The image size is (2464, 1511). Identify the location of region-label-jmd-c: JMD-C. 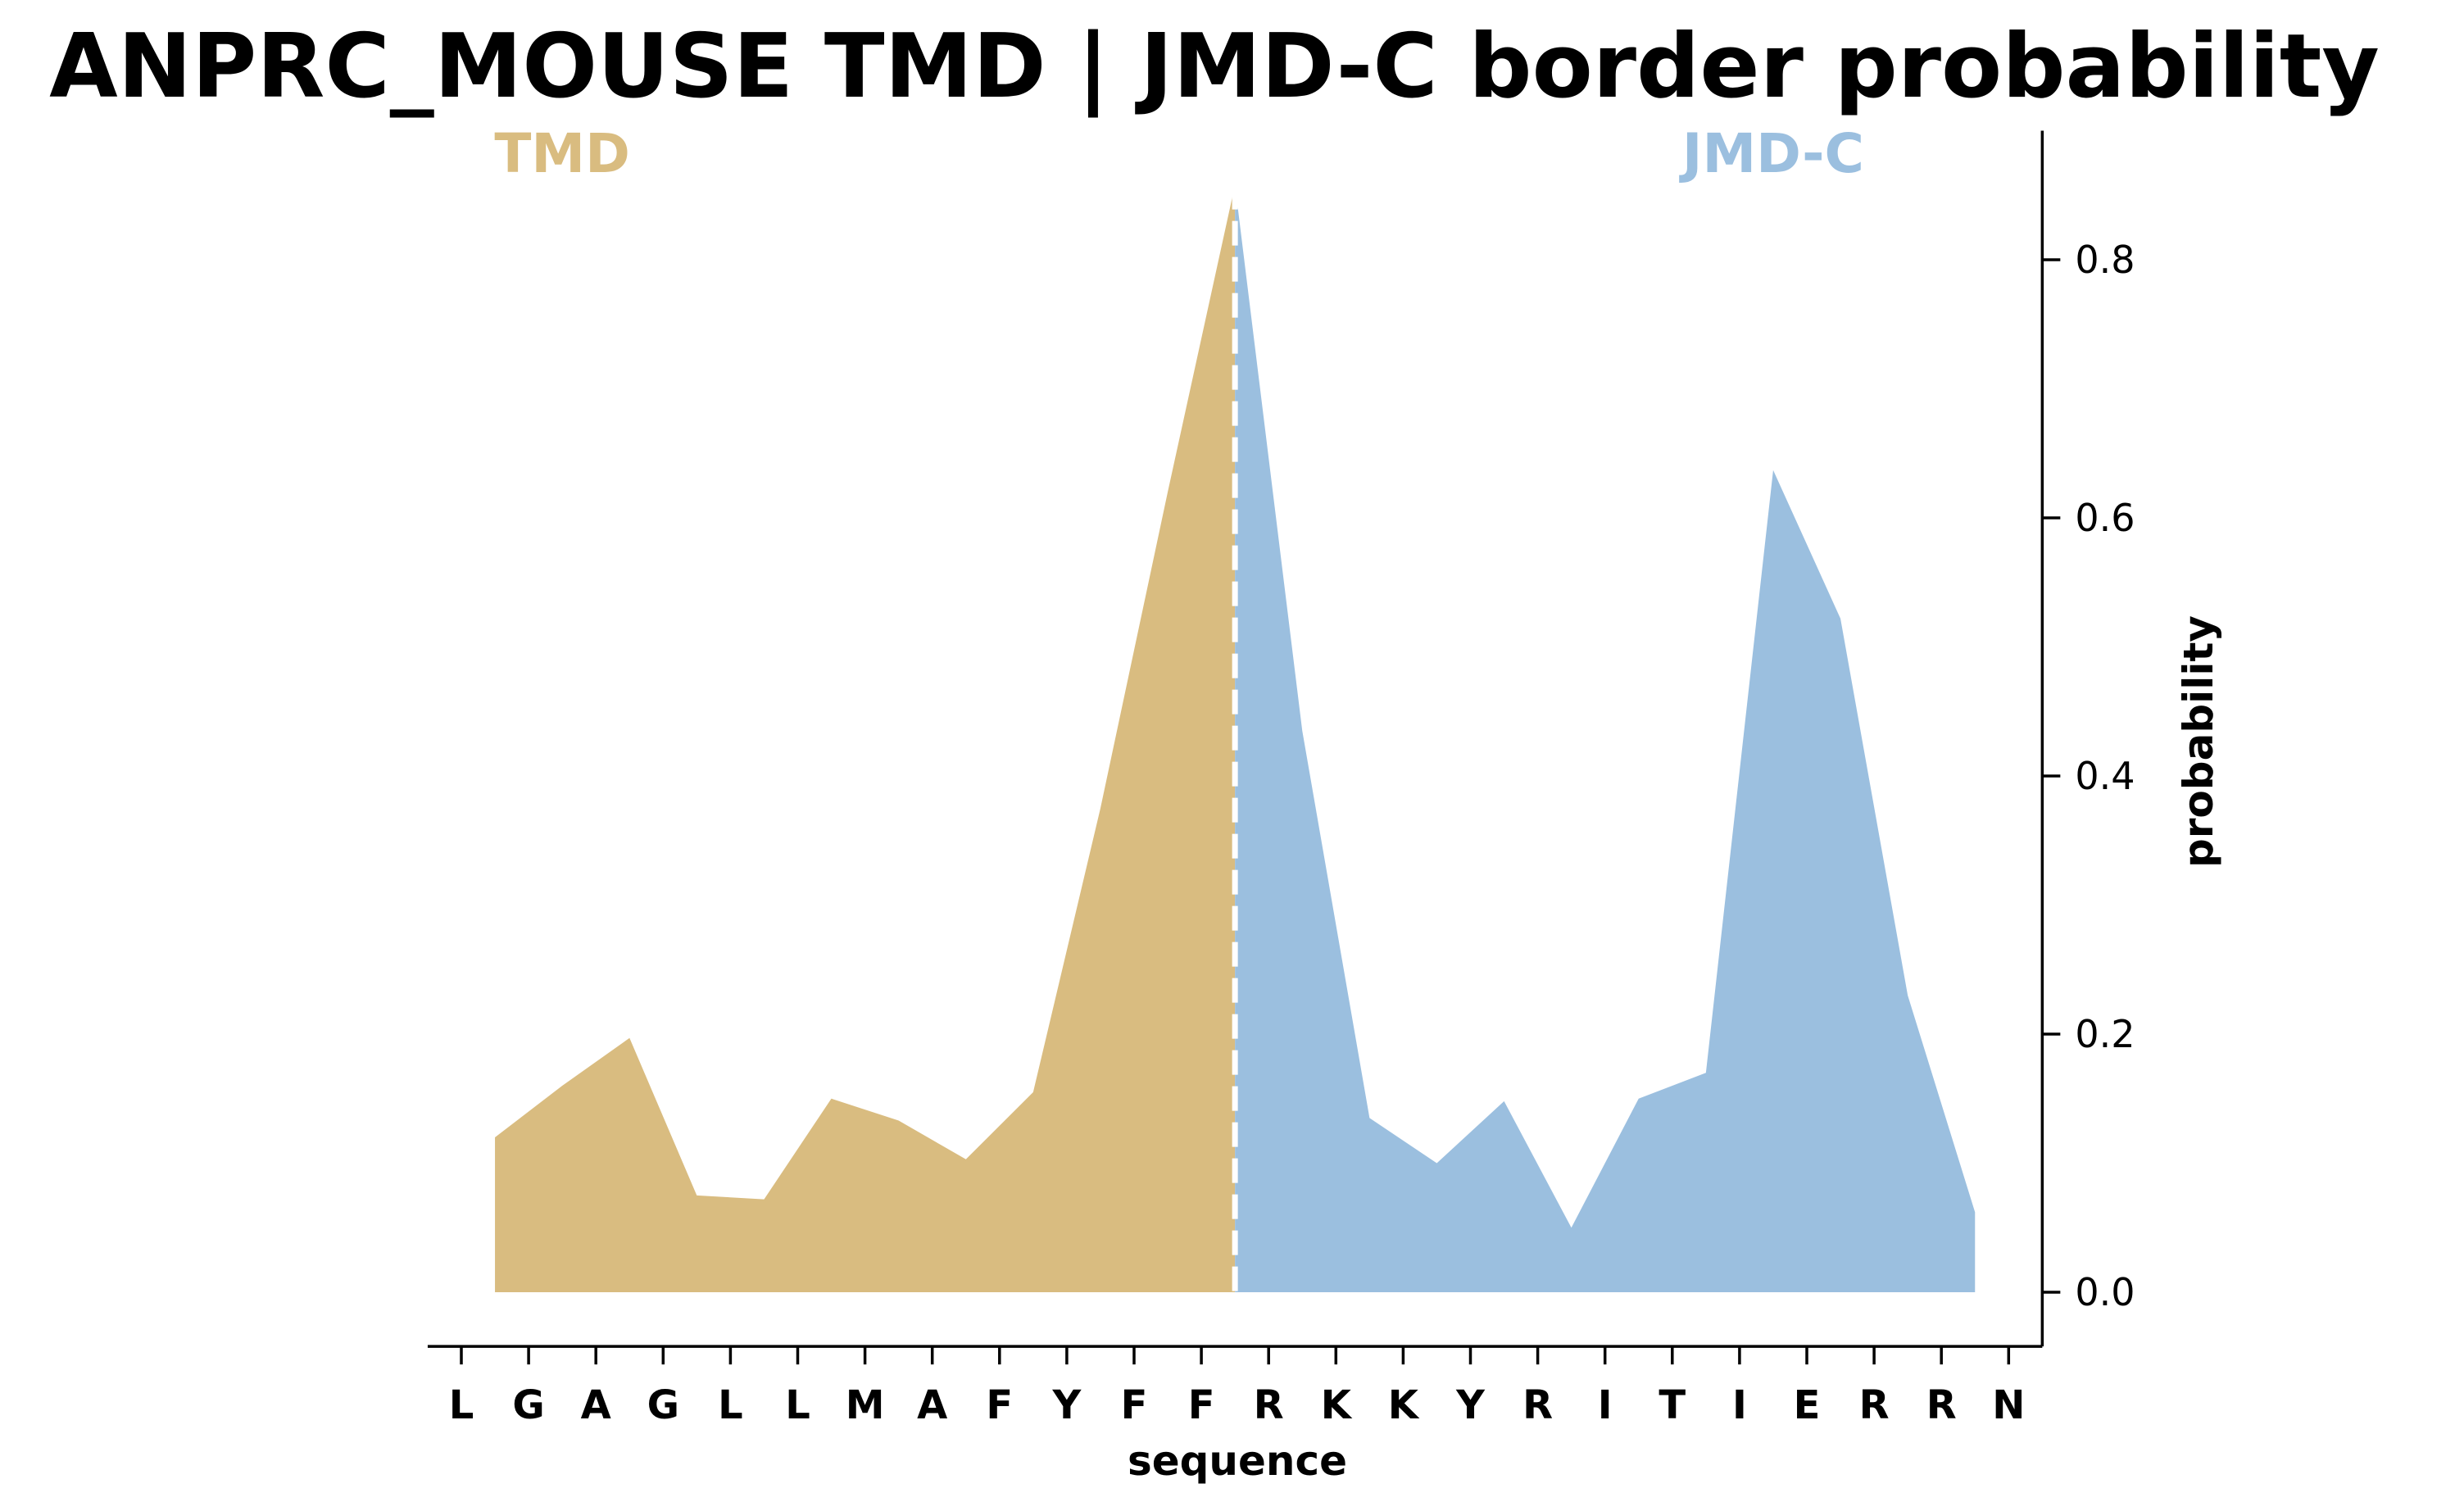
(1771, 153).